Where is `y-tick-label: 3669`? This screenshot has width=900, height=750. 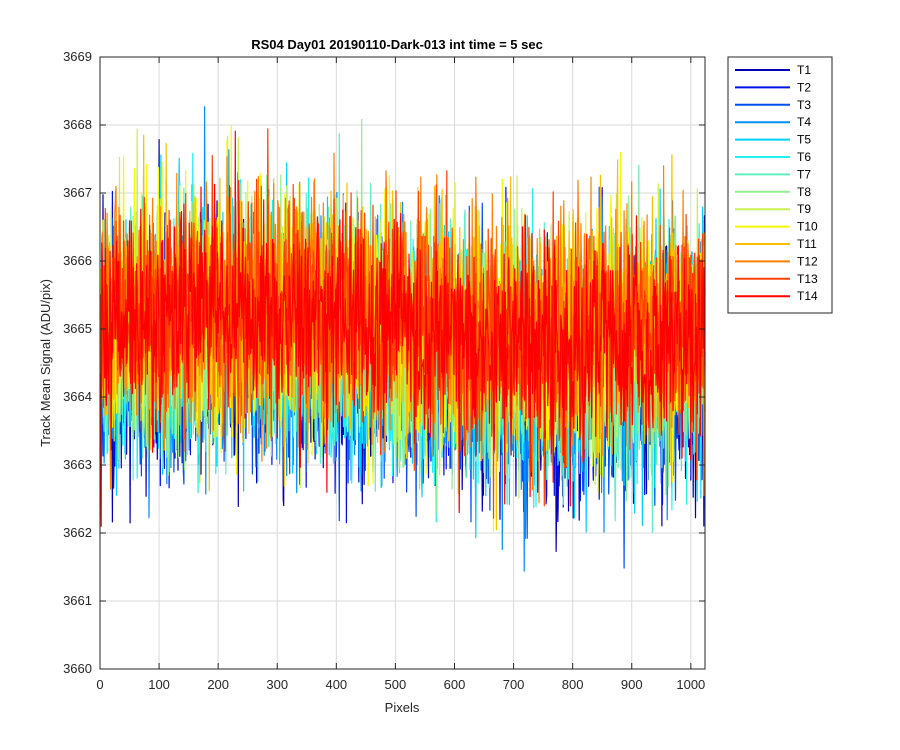 y-tick-label: 3669 is located at coordinates (77, 56).